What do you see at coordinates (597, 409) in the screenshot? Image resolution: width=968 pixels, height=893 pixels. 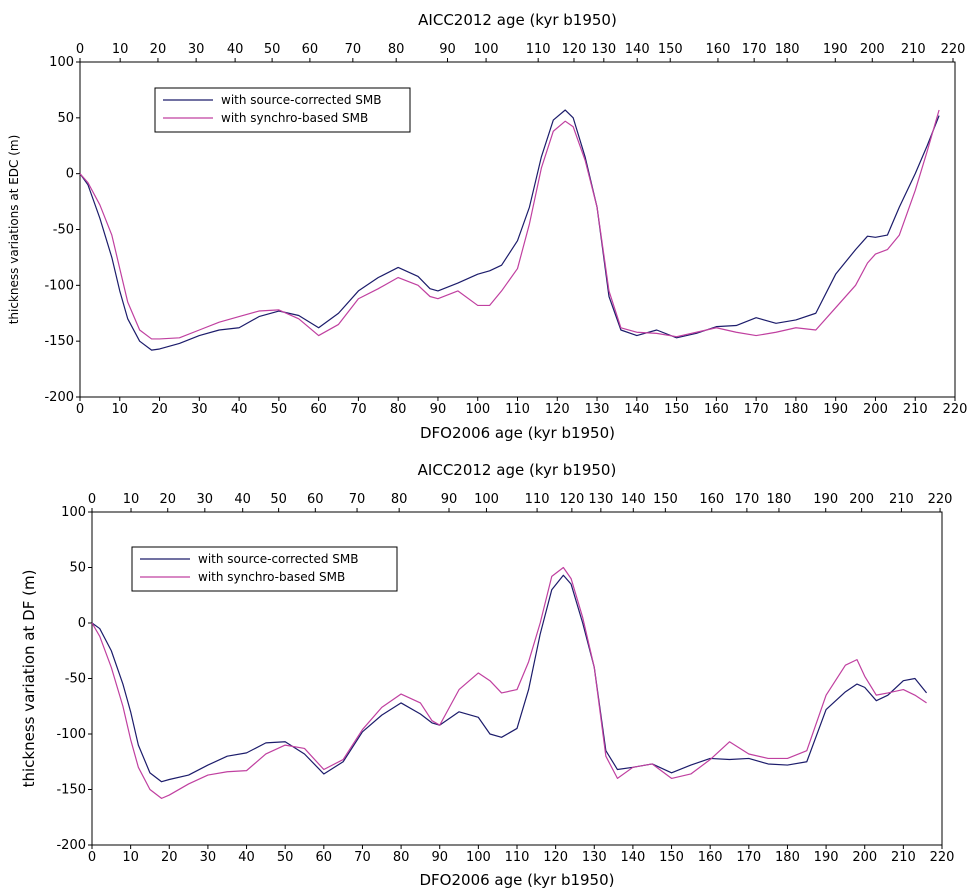 I see `x-tick-label: 130` at bounding box center [597, 409].